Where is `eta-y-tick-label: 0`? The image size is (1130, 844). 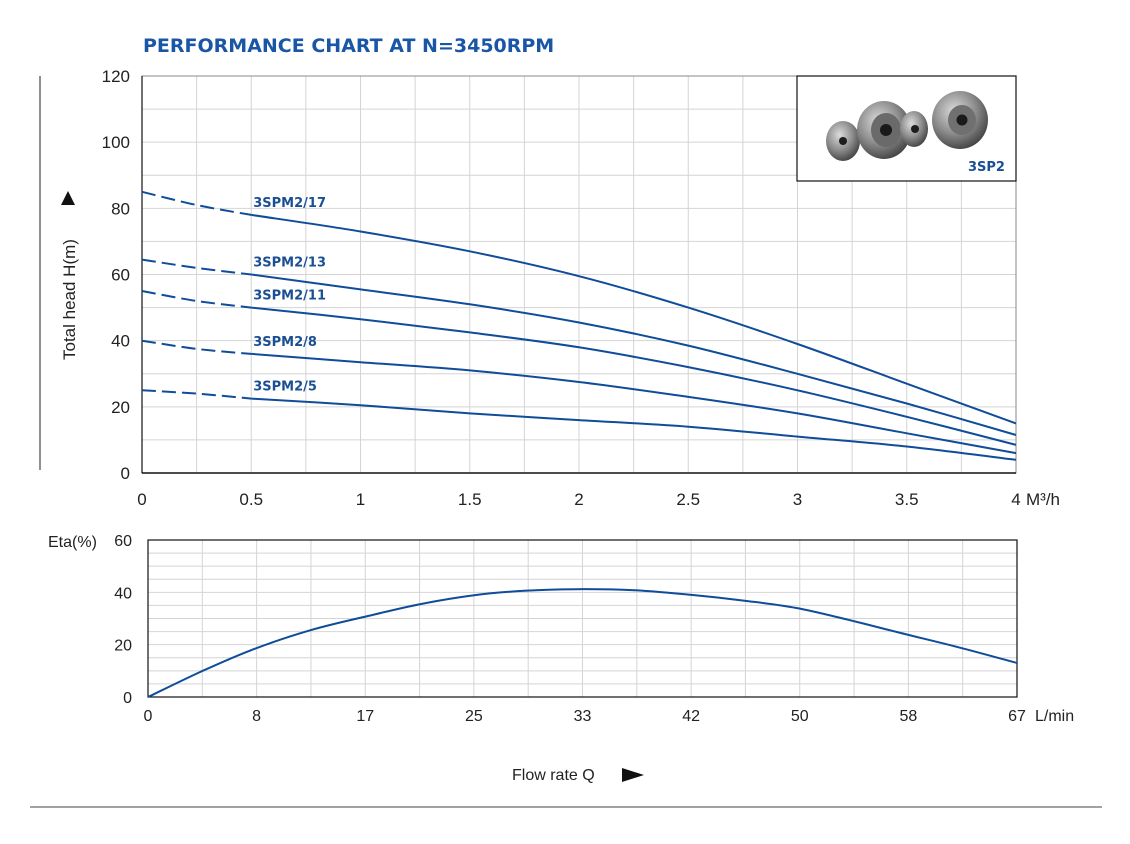
eta-y-tick-label: 0 is located at coordinates (127, 698).